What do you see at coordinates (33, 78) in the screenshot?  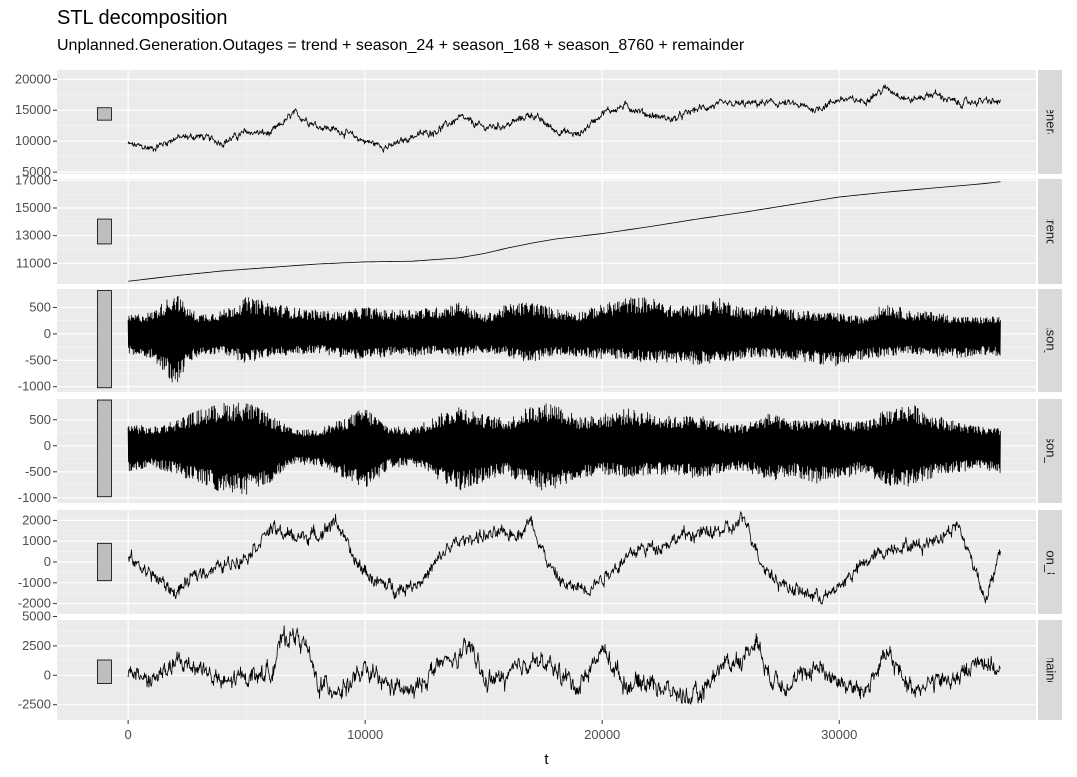 I see `y-tick-label: 20000` at bounding box center [33, 78].